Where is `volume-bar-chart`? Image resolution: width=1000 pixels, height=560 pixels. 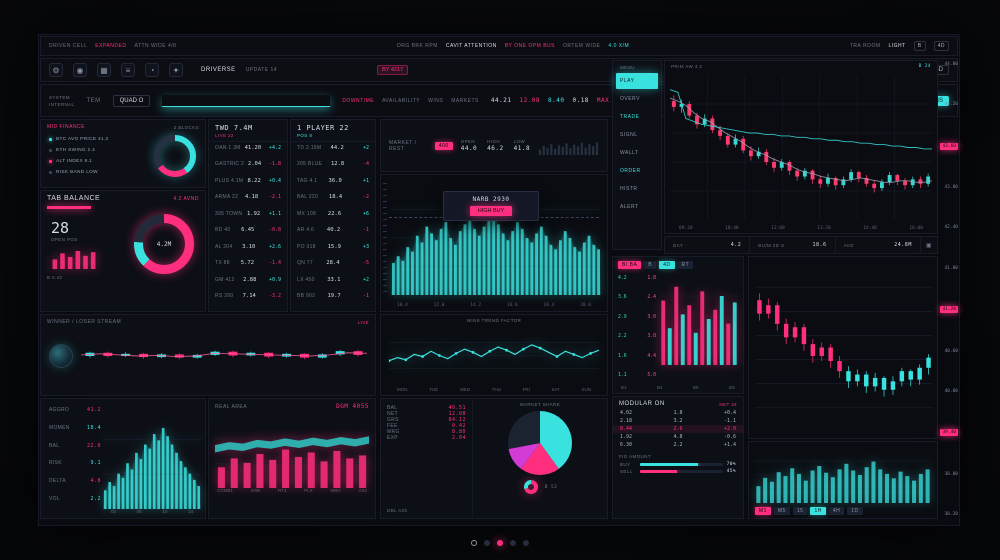 volume-bar-chart is located at coordinates (843, 475).